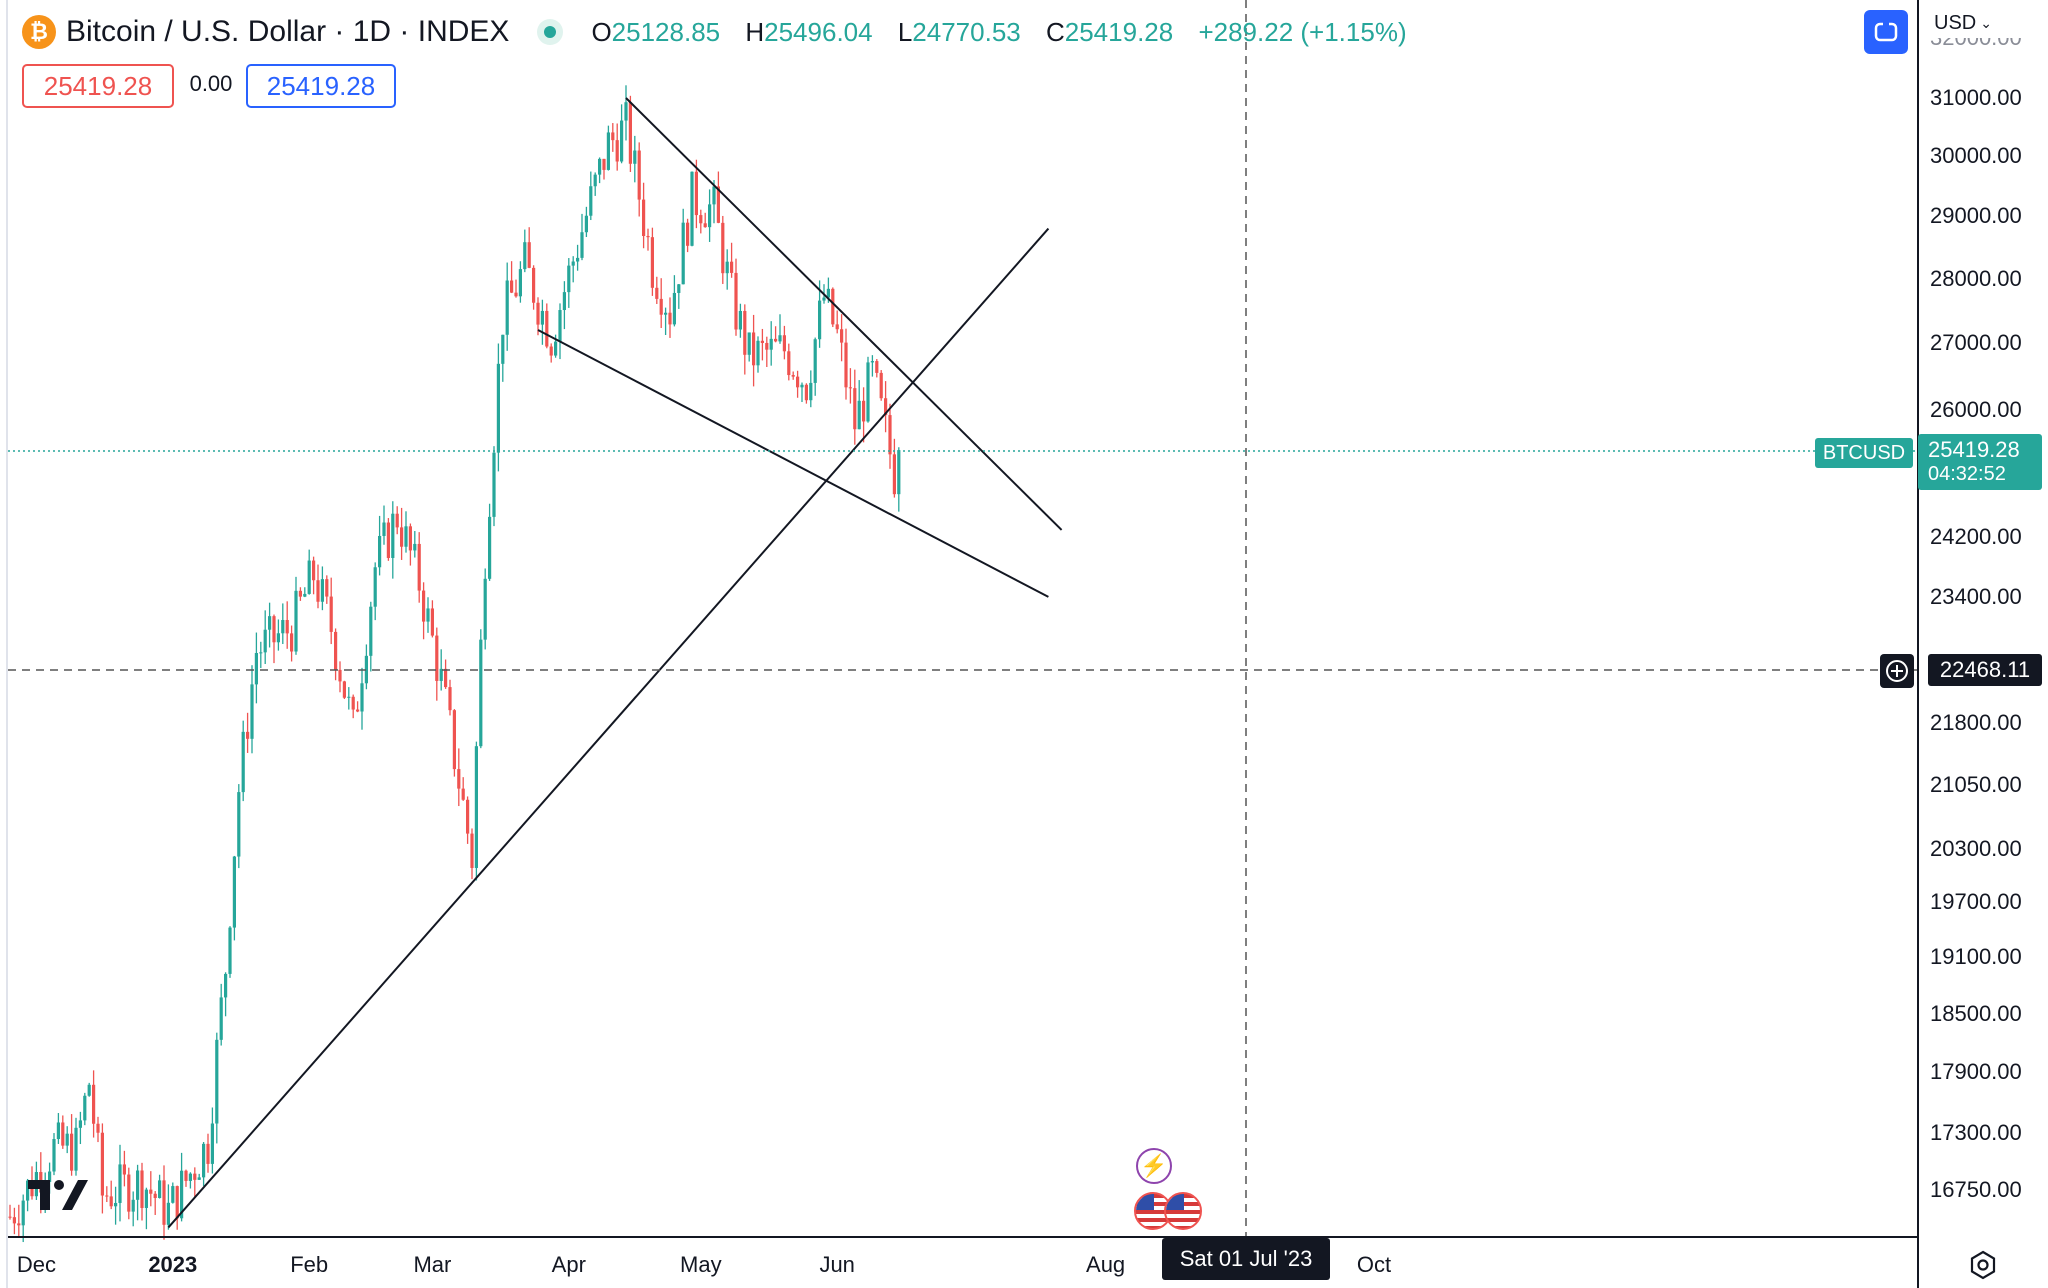 The width and height of the screenshot is (2048, 1288). What do you see at coordinates (1983, 1265) in the screenshot?
I see `settings-icon` at bounding box center [1983, 1265].